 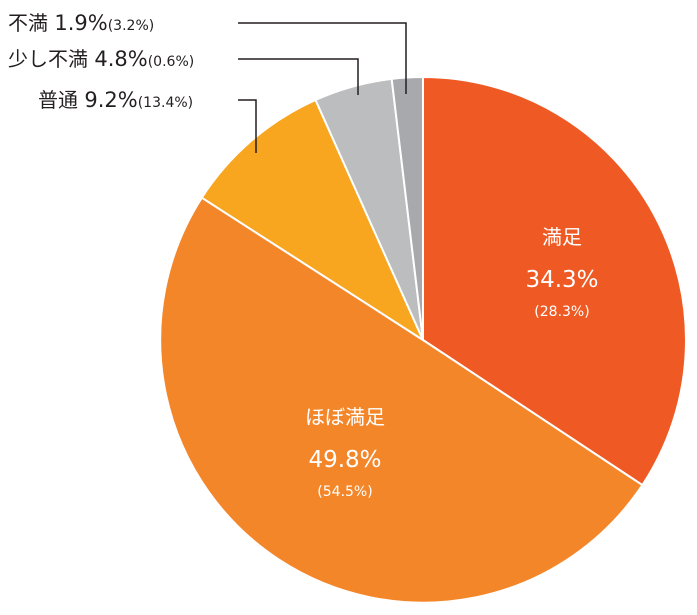 What do you see at coordinates (171, 62) in the screenshot?
I see `slice-previous-slightly-dissatisfied: (0.6%)` at bounding box center [171, 62].